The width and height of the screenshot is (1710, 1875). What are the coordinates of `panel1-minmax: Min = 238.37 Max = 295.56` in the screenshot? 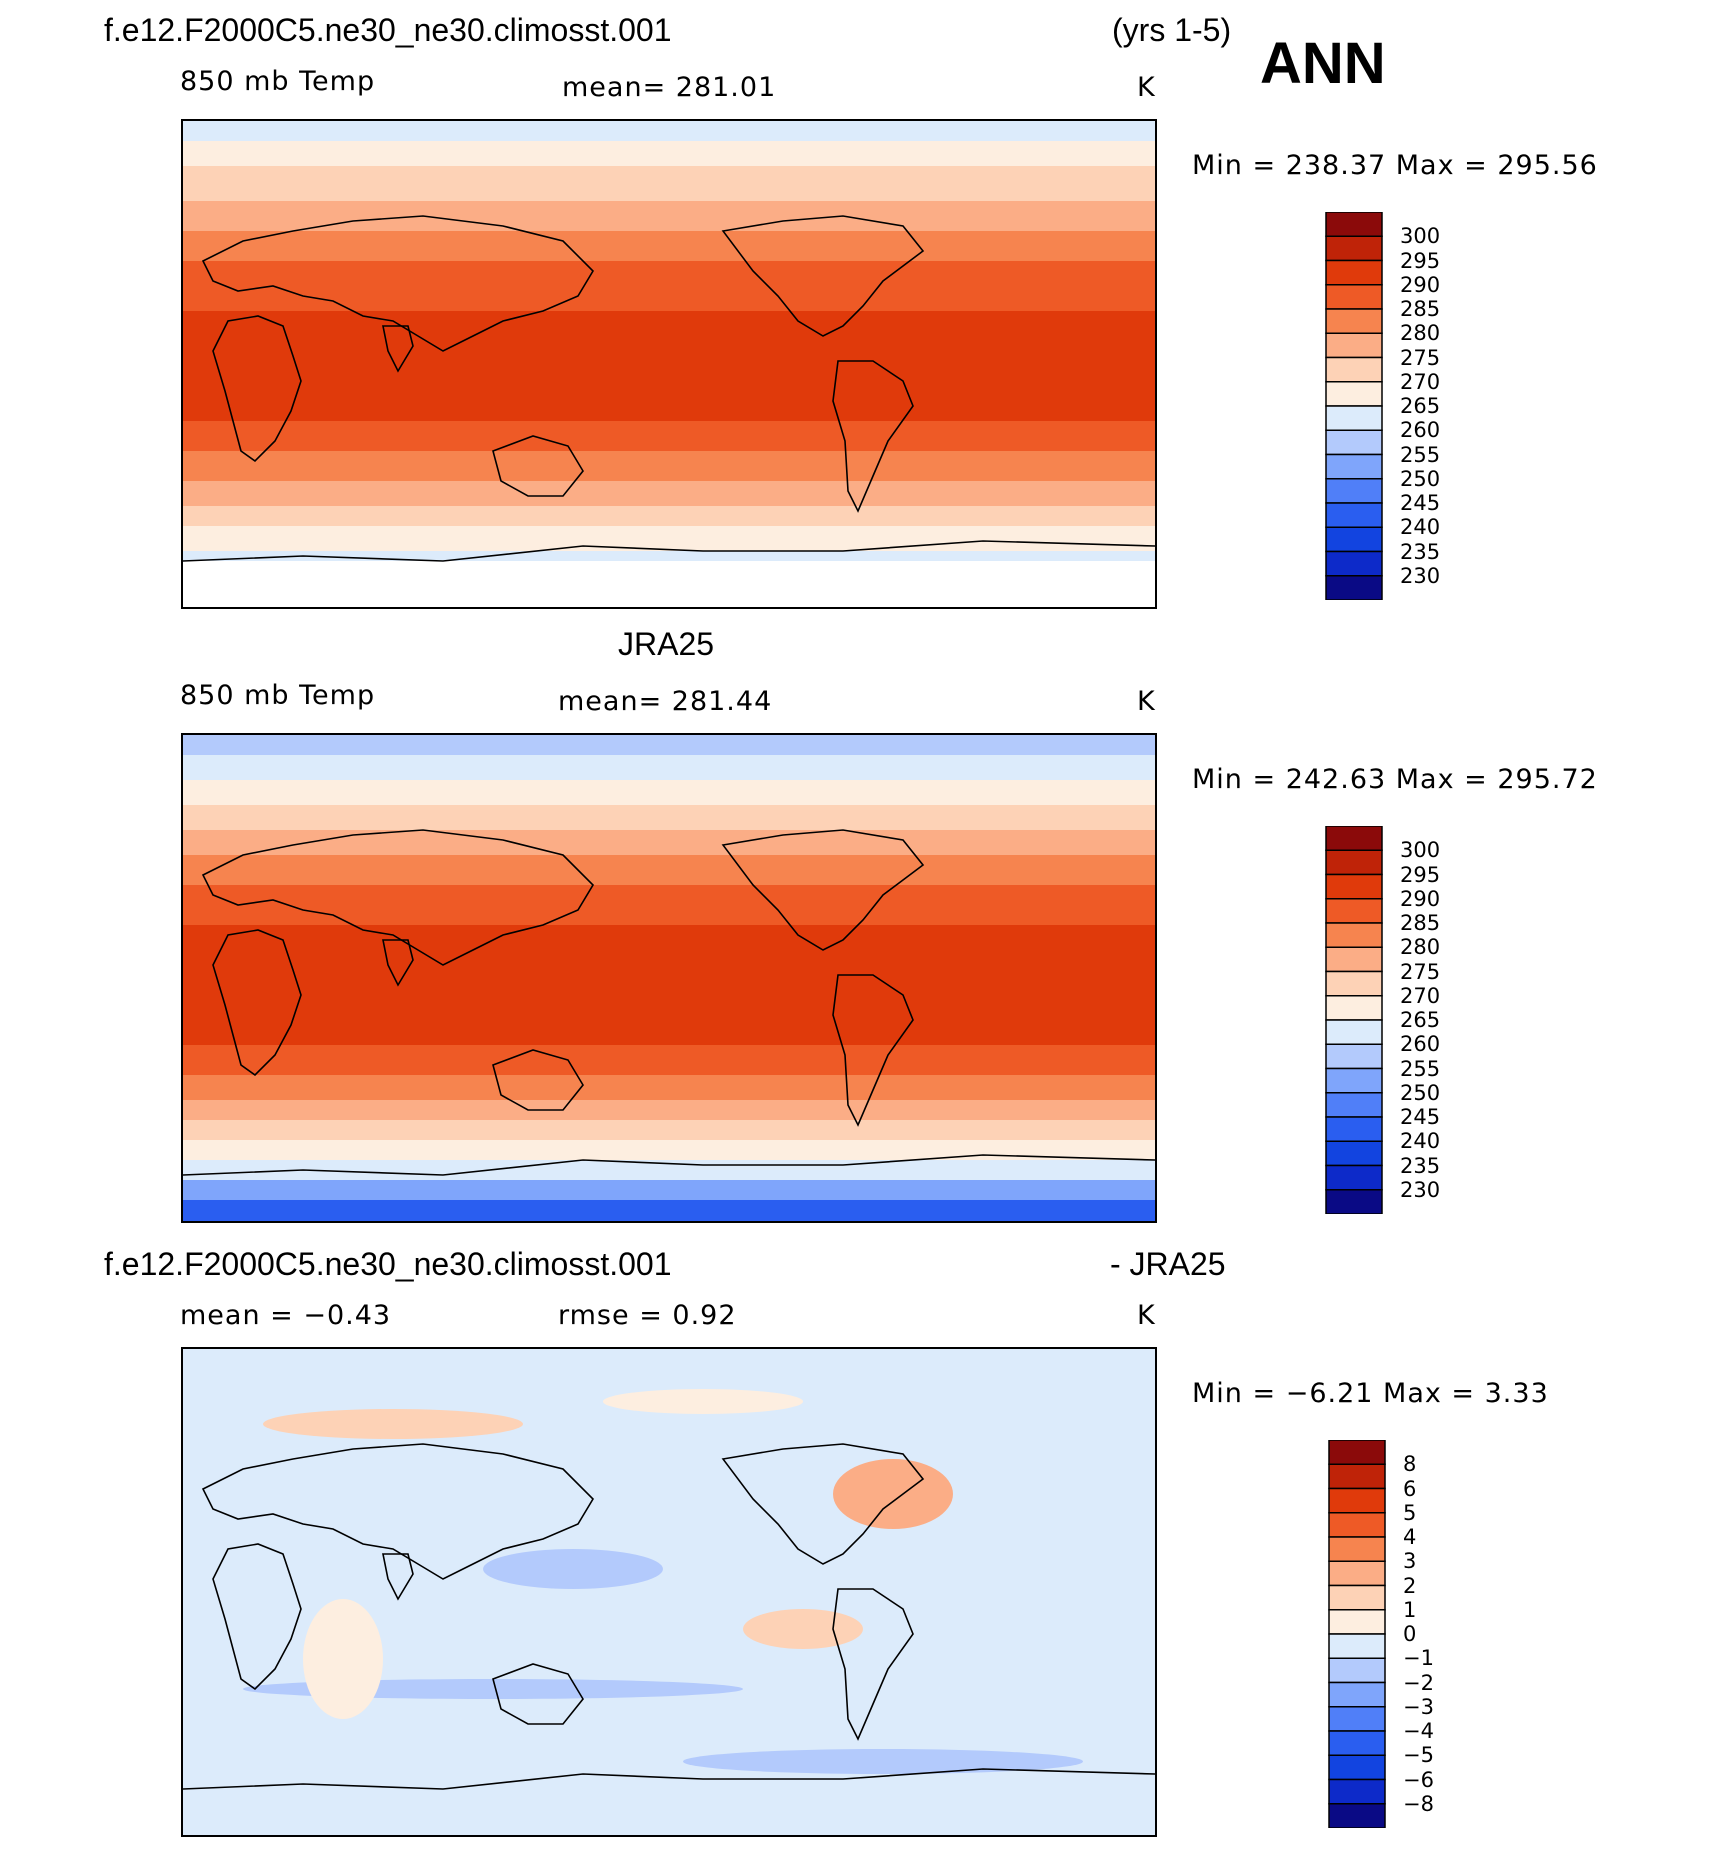 It's located at (1395, 165).